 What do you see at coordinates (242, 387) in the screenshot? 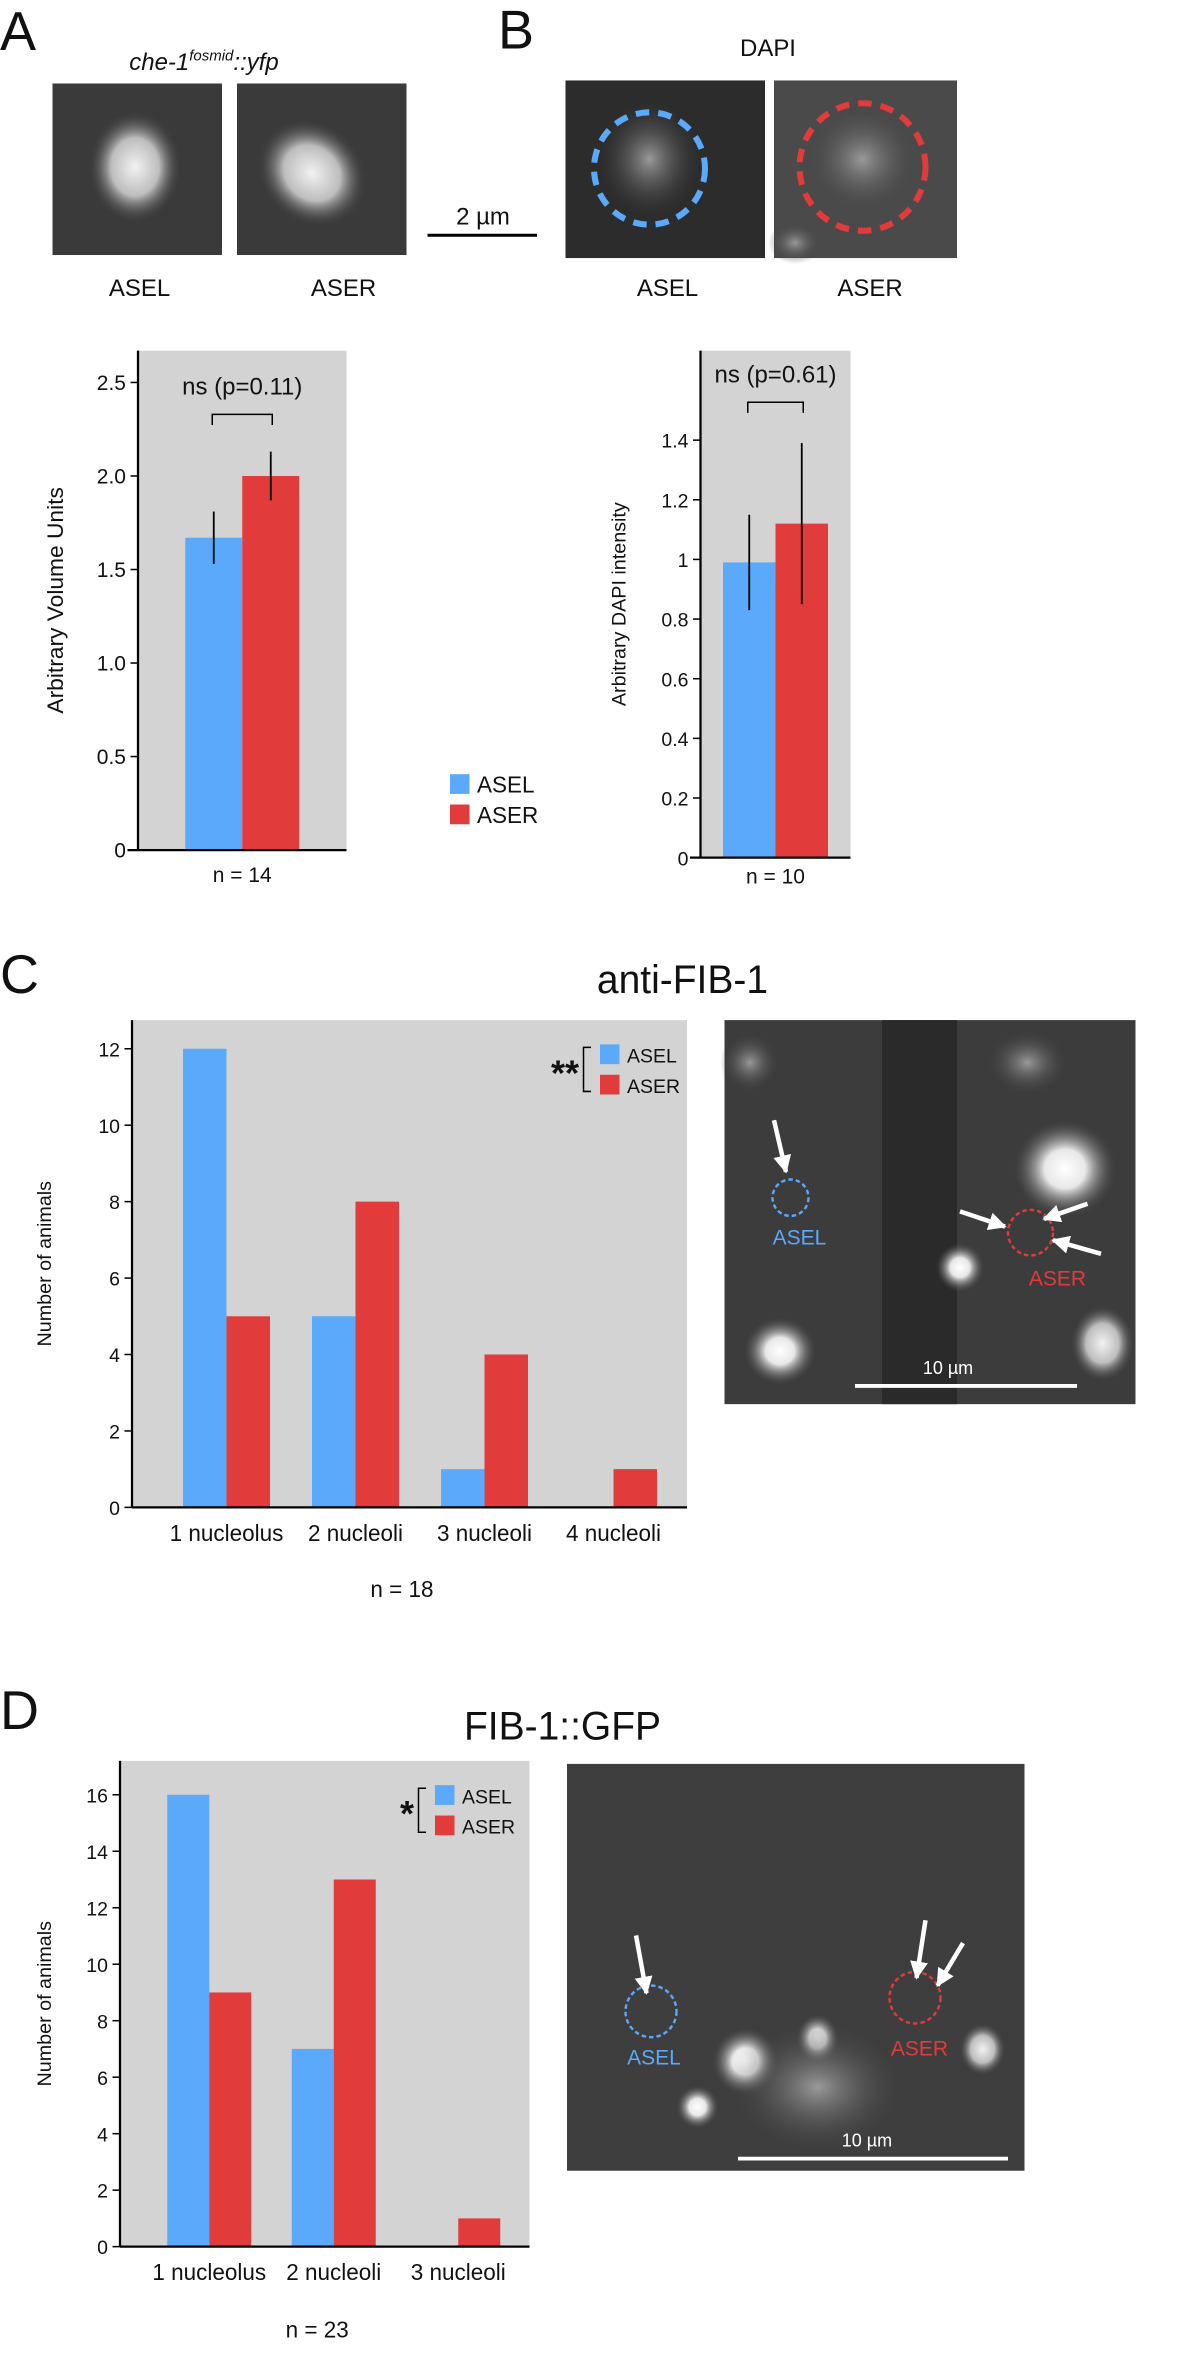
I see `annotation: ns (p=0.11)` at bounding box center [242, 387].